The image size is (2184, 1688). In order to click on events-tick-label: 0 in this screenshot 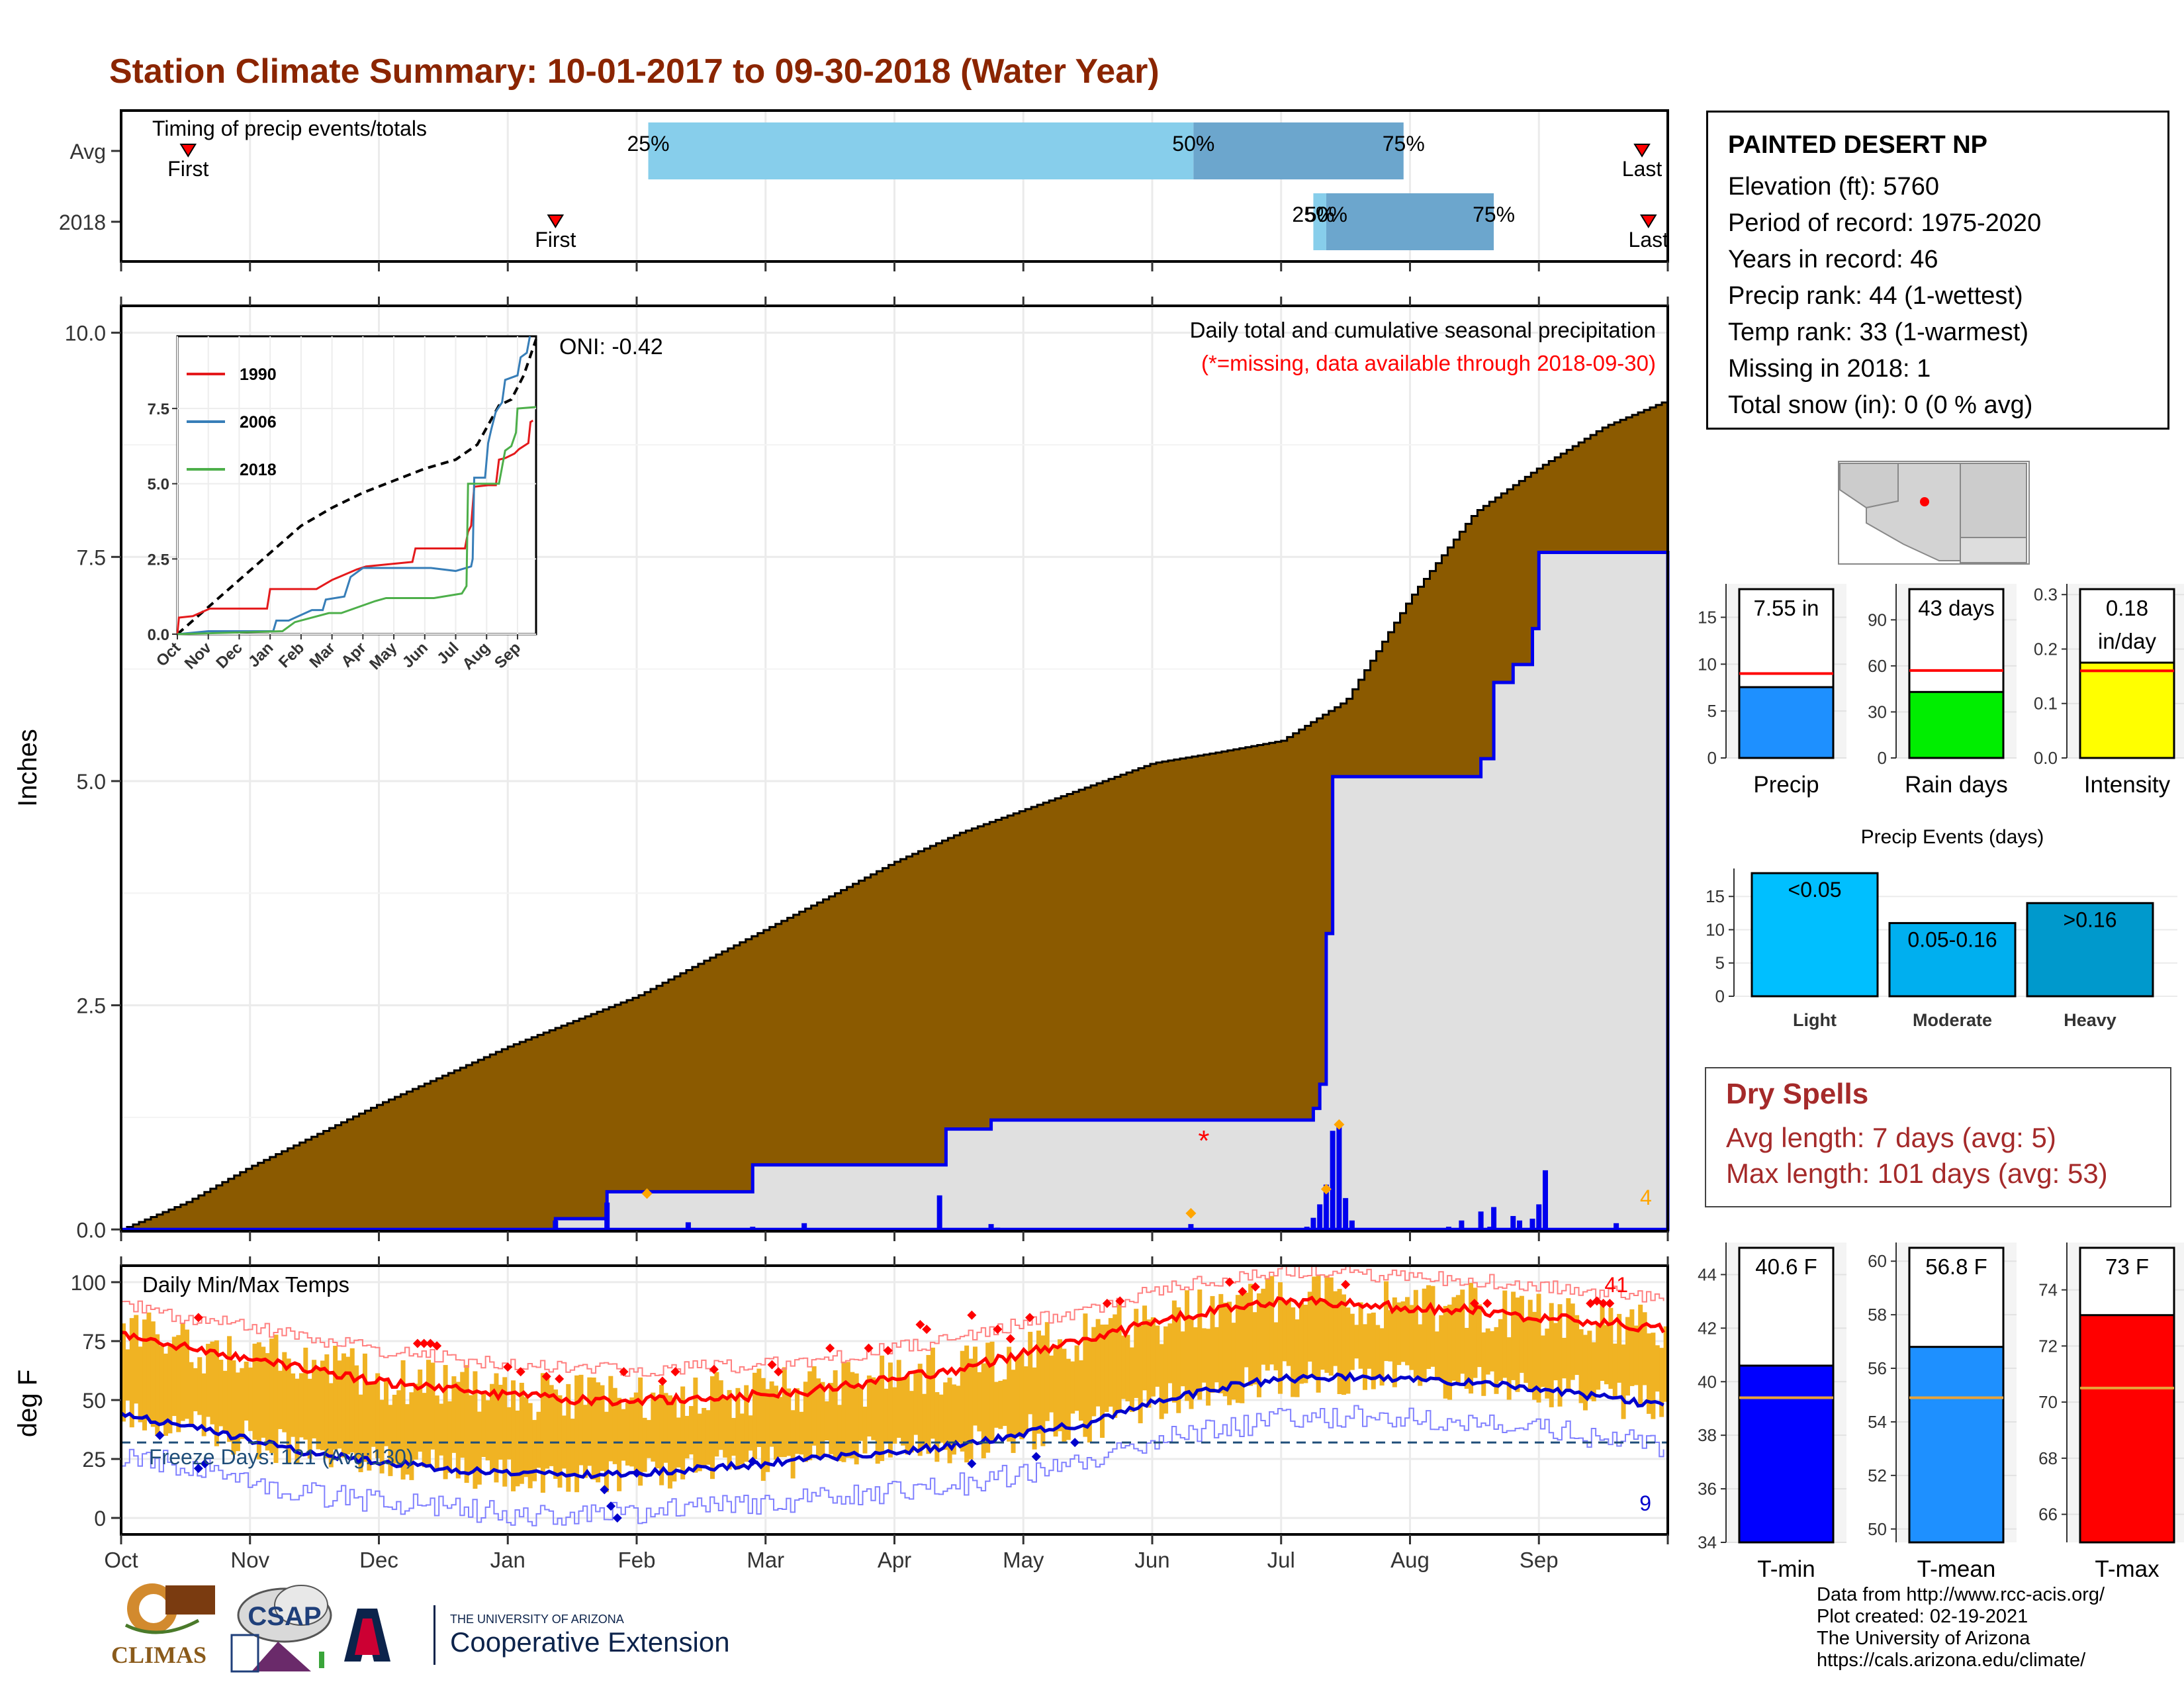, I will do `click(1720, 996)`.